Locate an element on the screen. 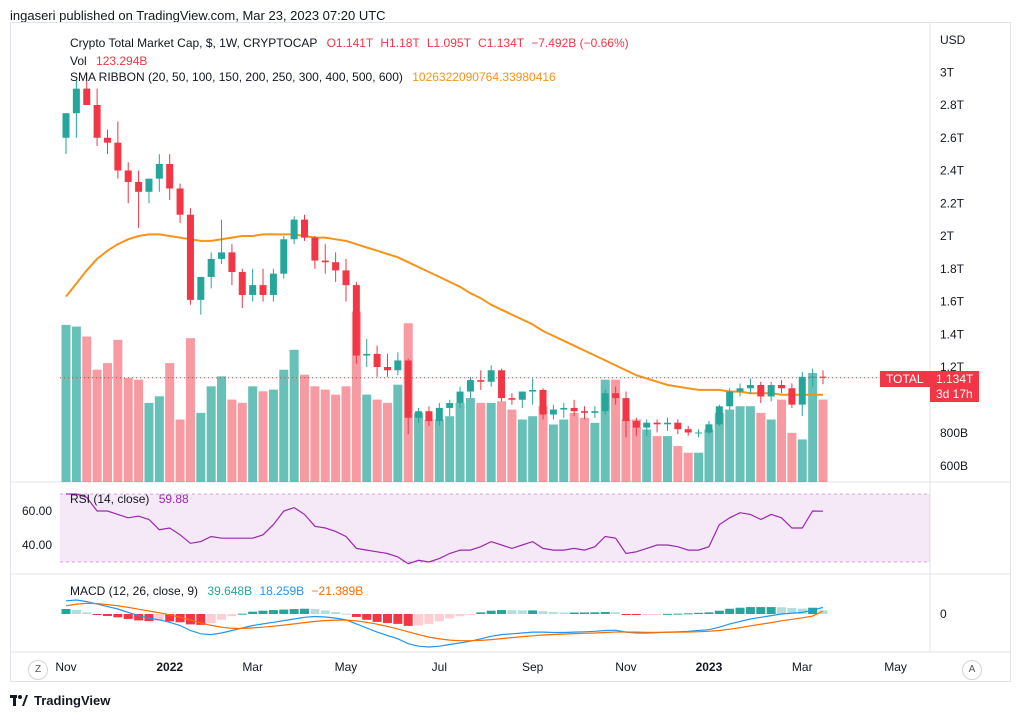  price-tick-label: 1.4T is located at coordinates (952, 334).